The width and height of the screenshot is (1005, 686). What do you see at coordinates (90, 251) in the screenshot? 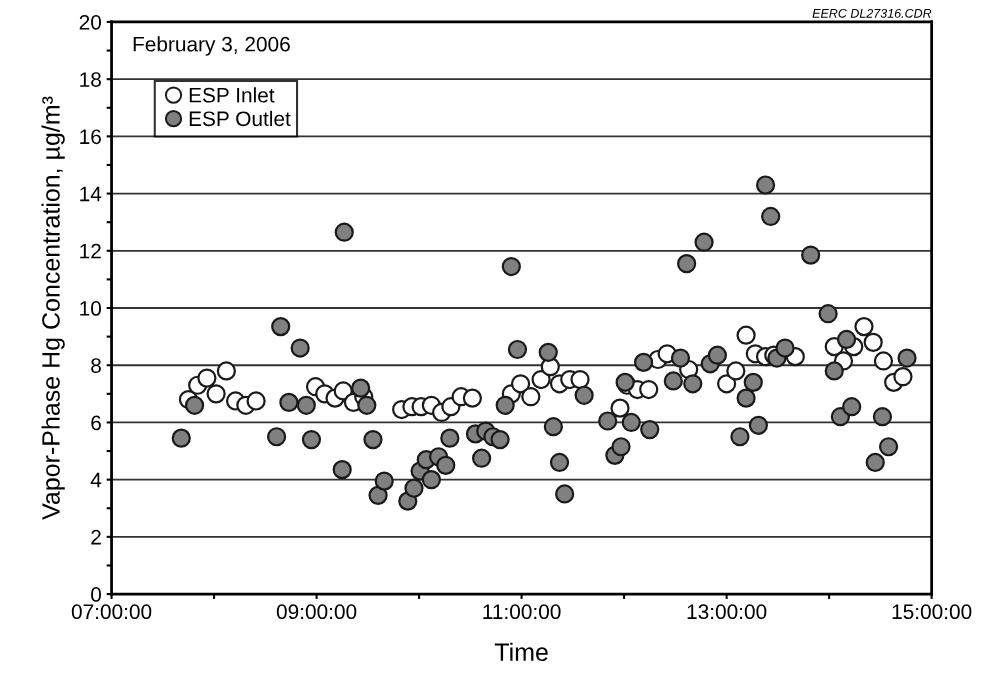
I see `y-tick-label: 12` at bounding box center [90, 251].